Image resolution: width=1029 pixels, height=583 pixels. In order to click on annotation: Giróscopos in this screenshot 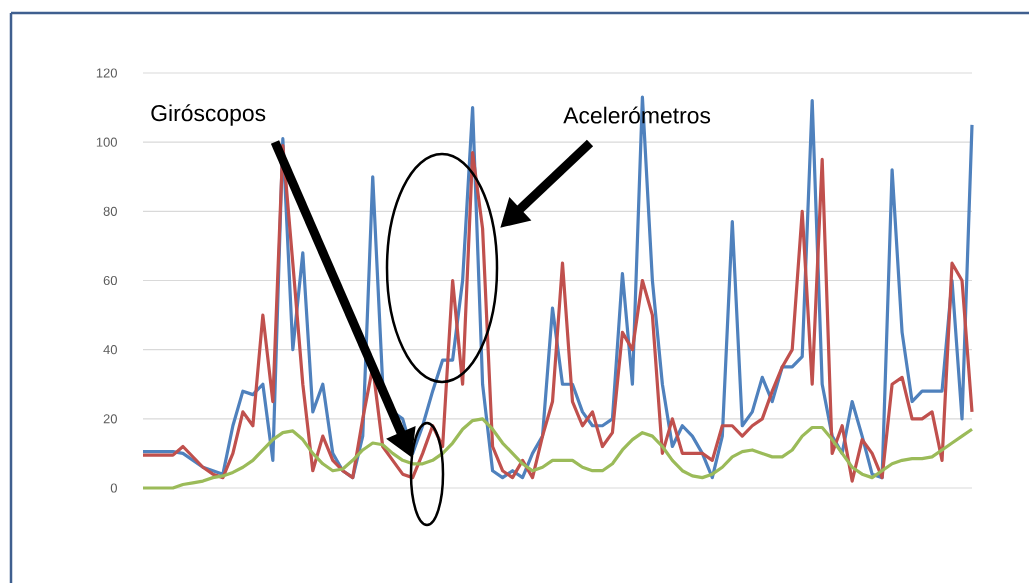, I will do `click(208, 115)`.